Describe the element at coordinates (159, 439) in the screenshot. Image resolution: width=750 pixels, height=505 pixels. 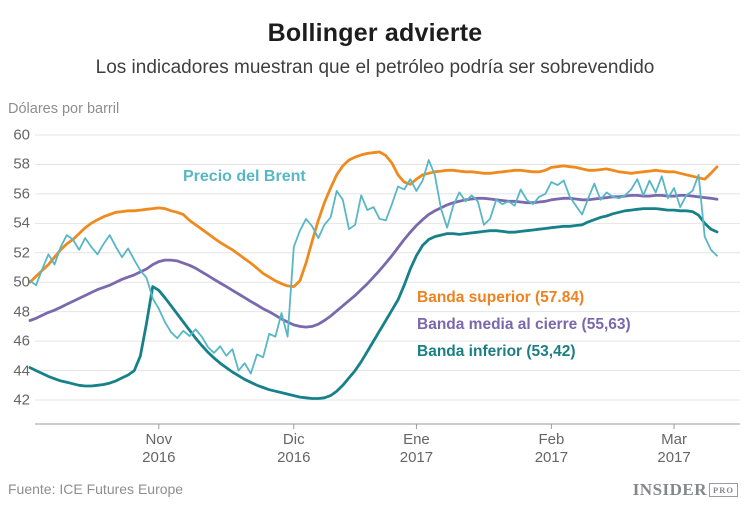
I see `x-tick-month: Nov` at that location.